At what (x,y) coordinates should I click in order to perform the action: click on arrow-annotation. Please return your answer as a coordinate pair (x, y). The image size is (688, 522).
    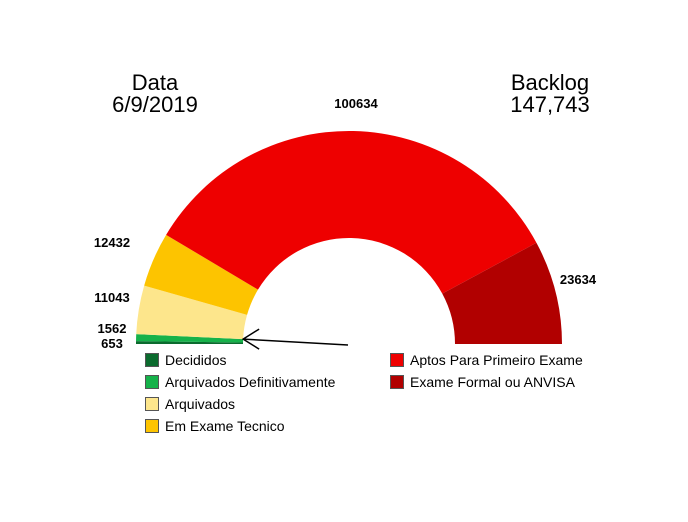
    Looking at the image, I should click on (295, 339).